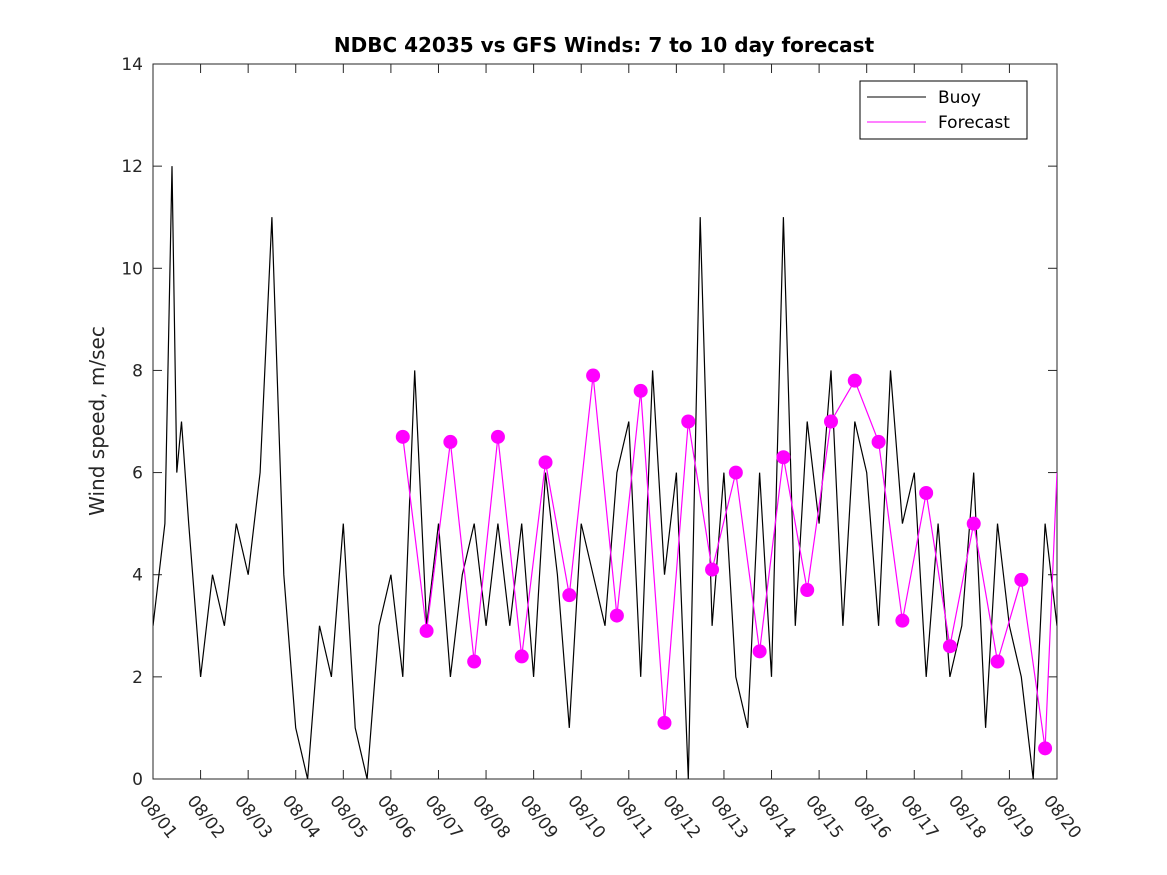 The height and width of the screenshot is (875, 1167). What do you see at coordinates (137, 576) in the screenshot?
I see `y-tick-label: 4` at bounding box center [137, 576].